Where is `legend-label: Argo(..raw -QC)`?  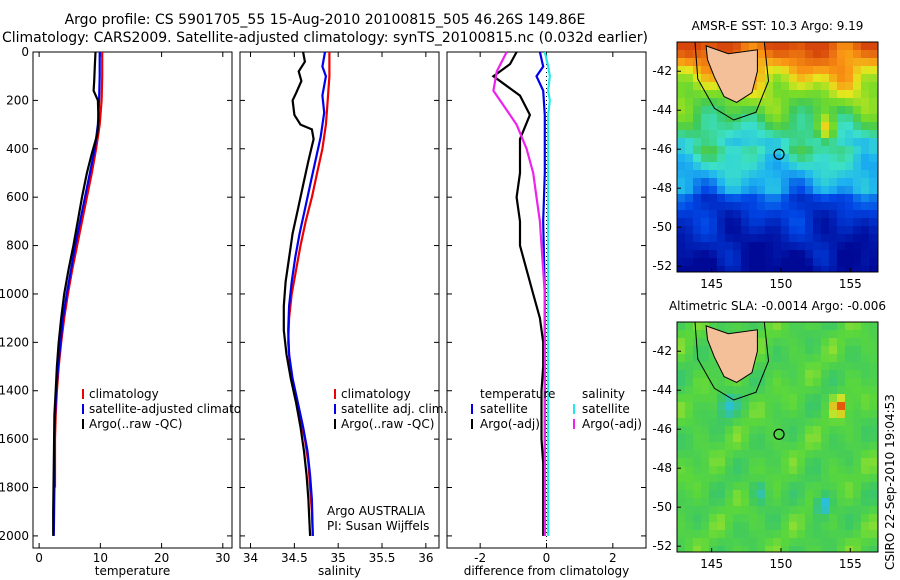
legend-label: Argo(..raw -QC) is located at coordinates (387, 424).